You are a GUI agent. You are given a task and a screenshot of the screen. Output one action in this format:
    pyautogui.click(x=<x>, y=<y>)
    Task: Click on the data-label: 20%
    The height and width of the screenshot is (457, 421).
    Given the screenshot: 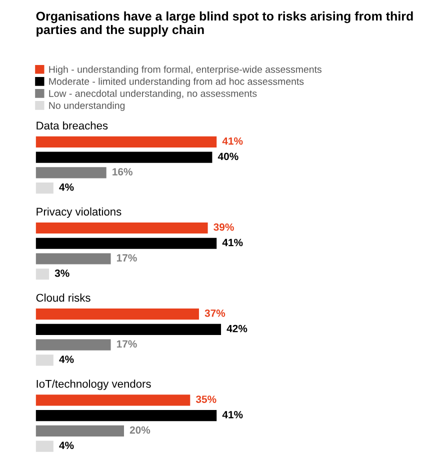 What is the action you would take?
    pyautogui.click(x=140, y=430)
    